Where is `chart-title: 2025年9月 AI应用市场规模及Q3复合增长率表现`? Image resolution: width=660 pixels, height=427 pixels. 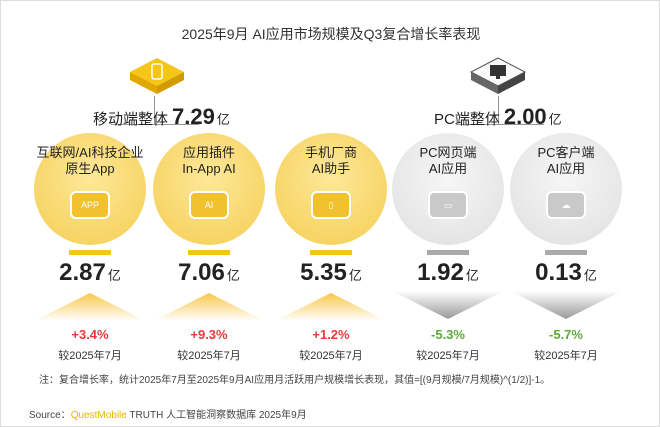 chart-title: 2025年9月 AI应用市场规模及Q3复合增长率表现 is located at coordinates (331, 34).